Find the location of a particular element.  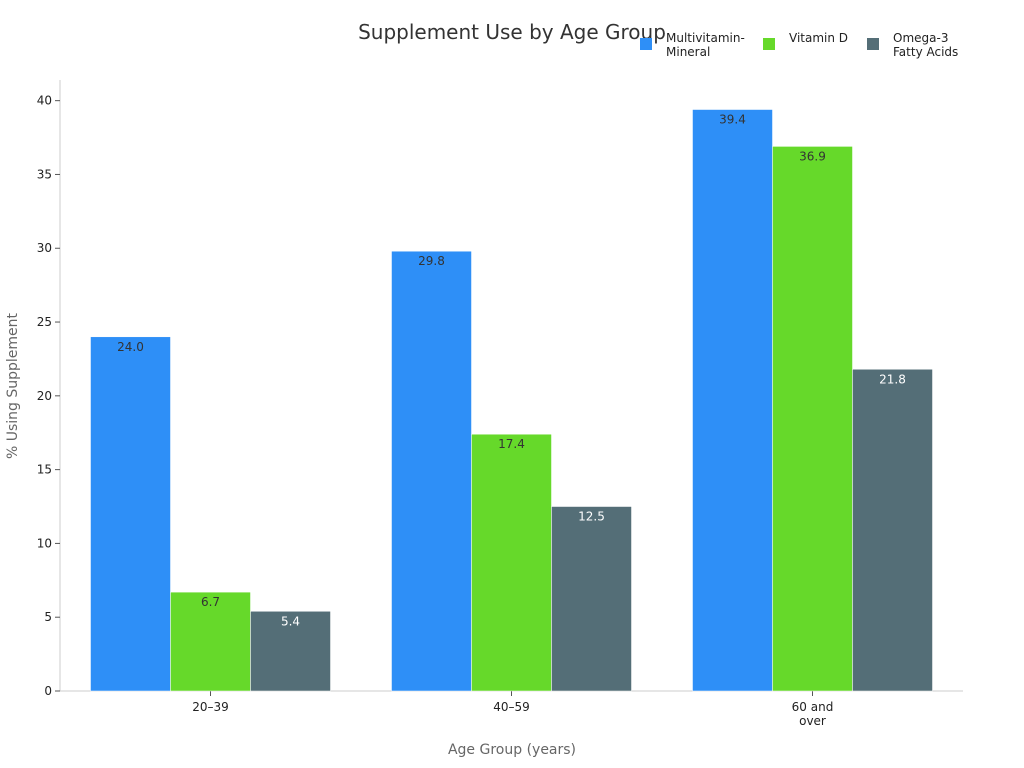

data-label: 6.7 is located at coordinates (210, 602).